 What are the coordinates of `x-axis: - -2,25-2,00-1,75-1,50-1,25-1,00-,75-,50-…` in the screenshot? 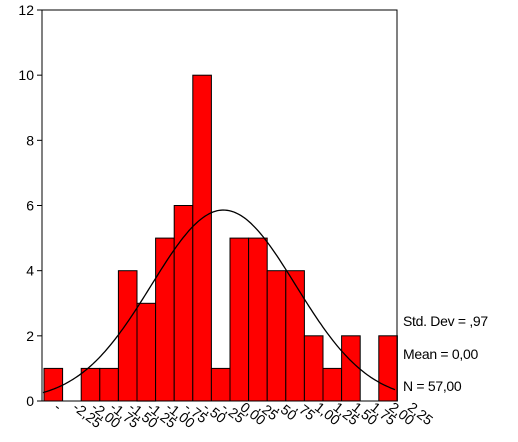 It's located at (243, 415).